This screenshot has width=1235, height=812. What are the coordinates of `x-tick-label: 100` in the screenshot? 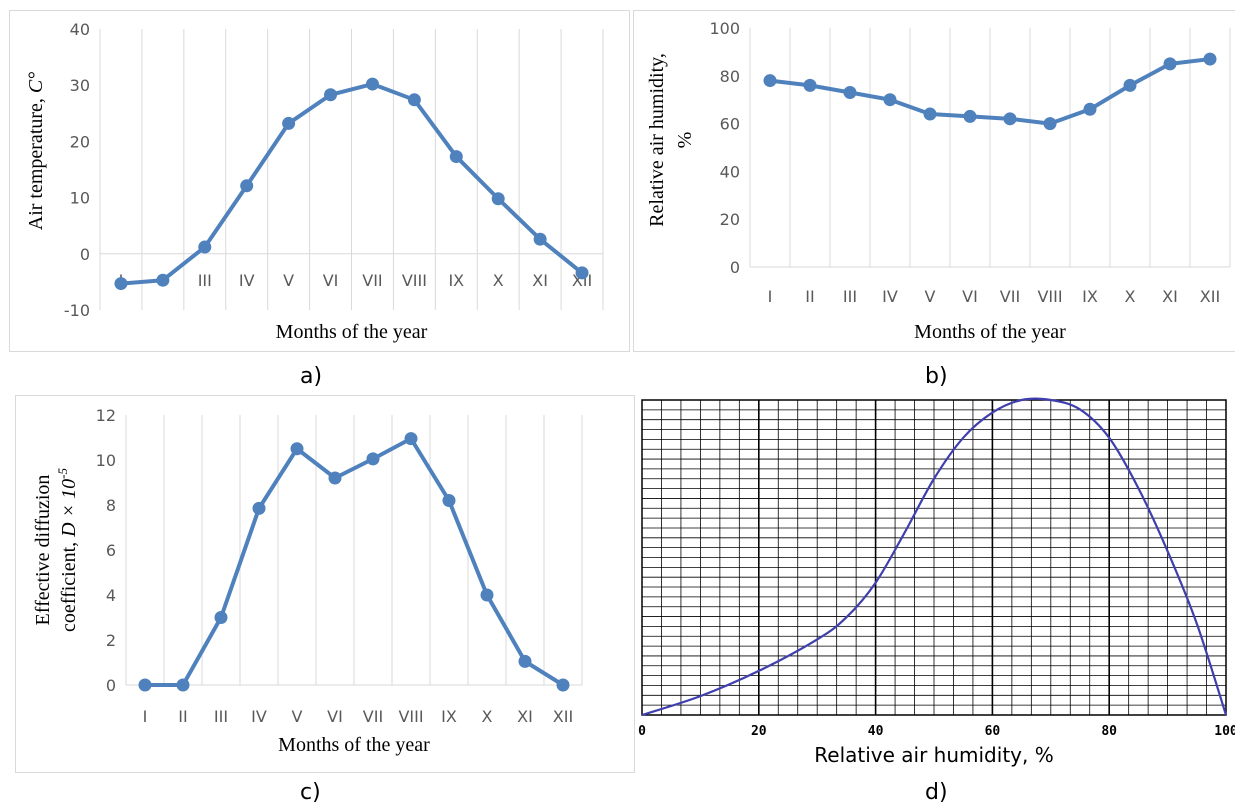 It's located at (1224, 731).